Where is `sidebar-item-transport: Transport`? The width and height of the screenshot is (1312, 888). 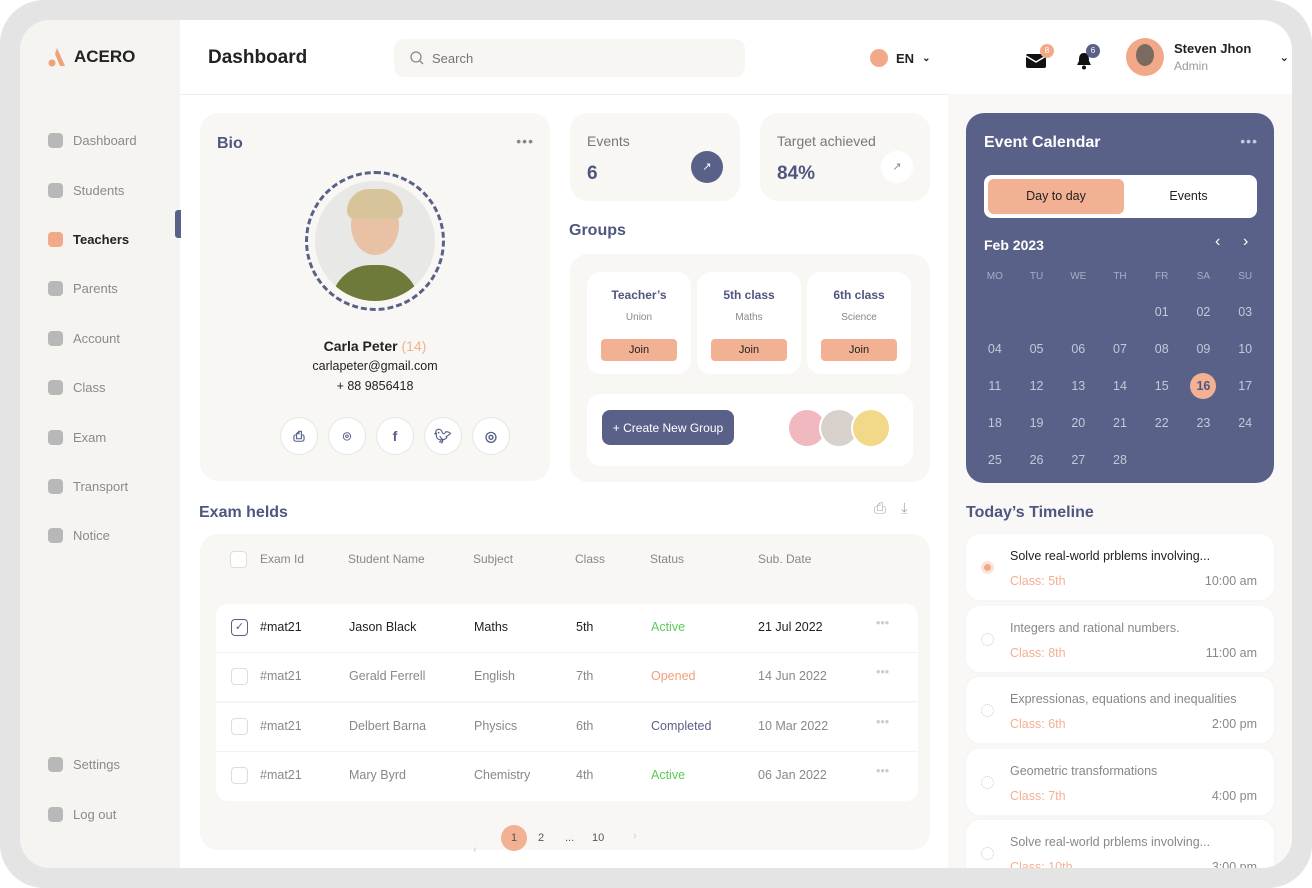
sidebar-item-transport: Transport is located at coordinates (92, 486).